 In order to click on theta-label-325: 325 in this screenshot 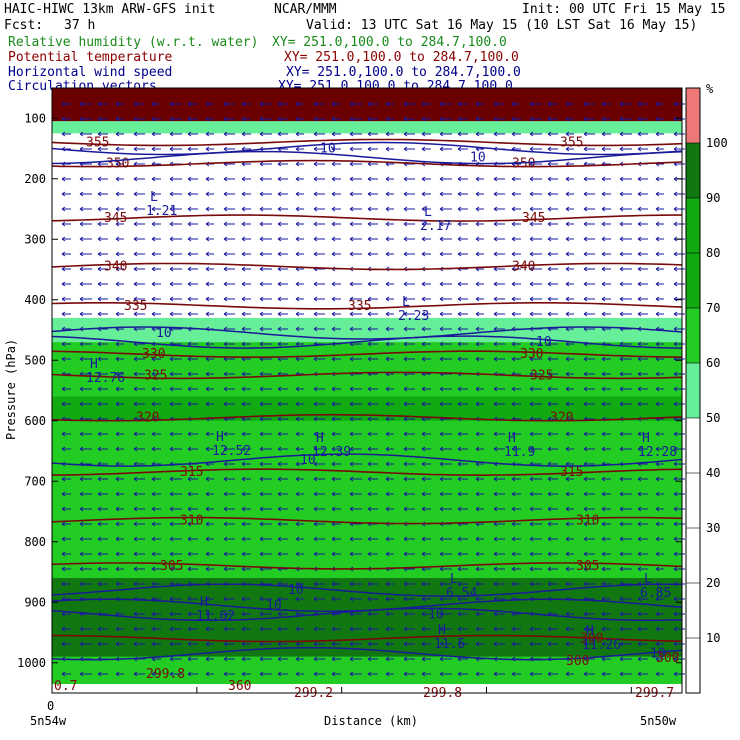, I will do `click(155, 375)`.